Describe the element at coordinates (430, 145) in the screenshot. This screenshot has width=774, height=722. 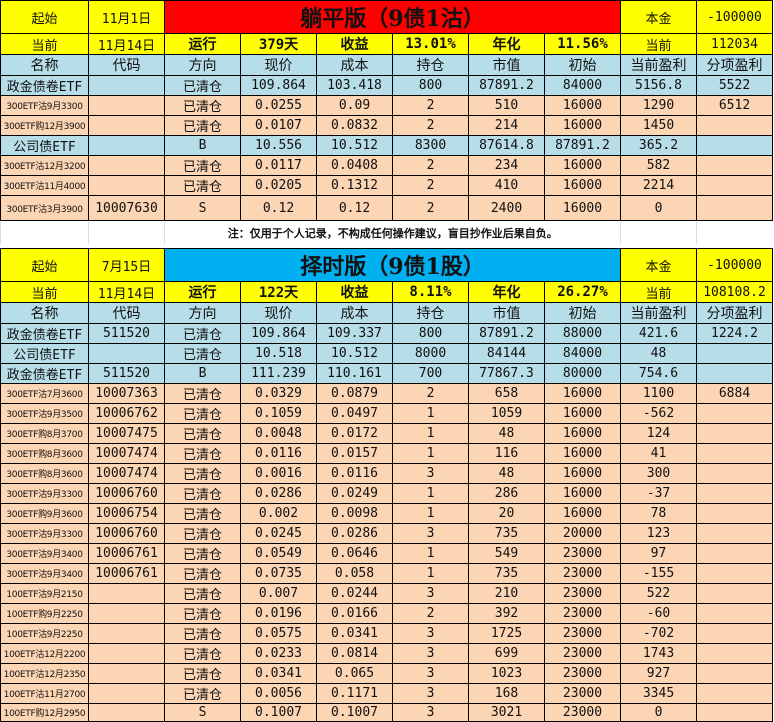
I see `cell-position: 8300` at that location.